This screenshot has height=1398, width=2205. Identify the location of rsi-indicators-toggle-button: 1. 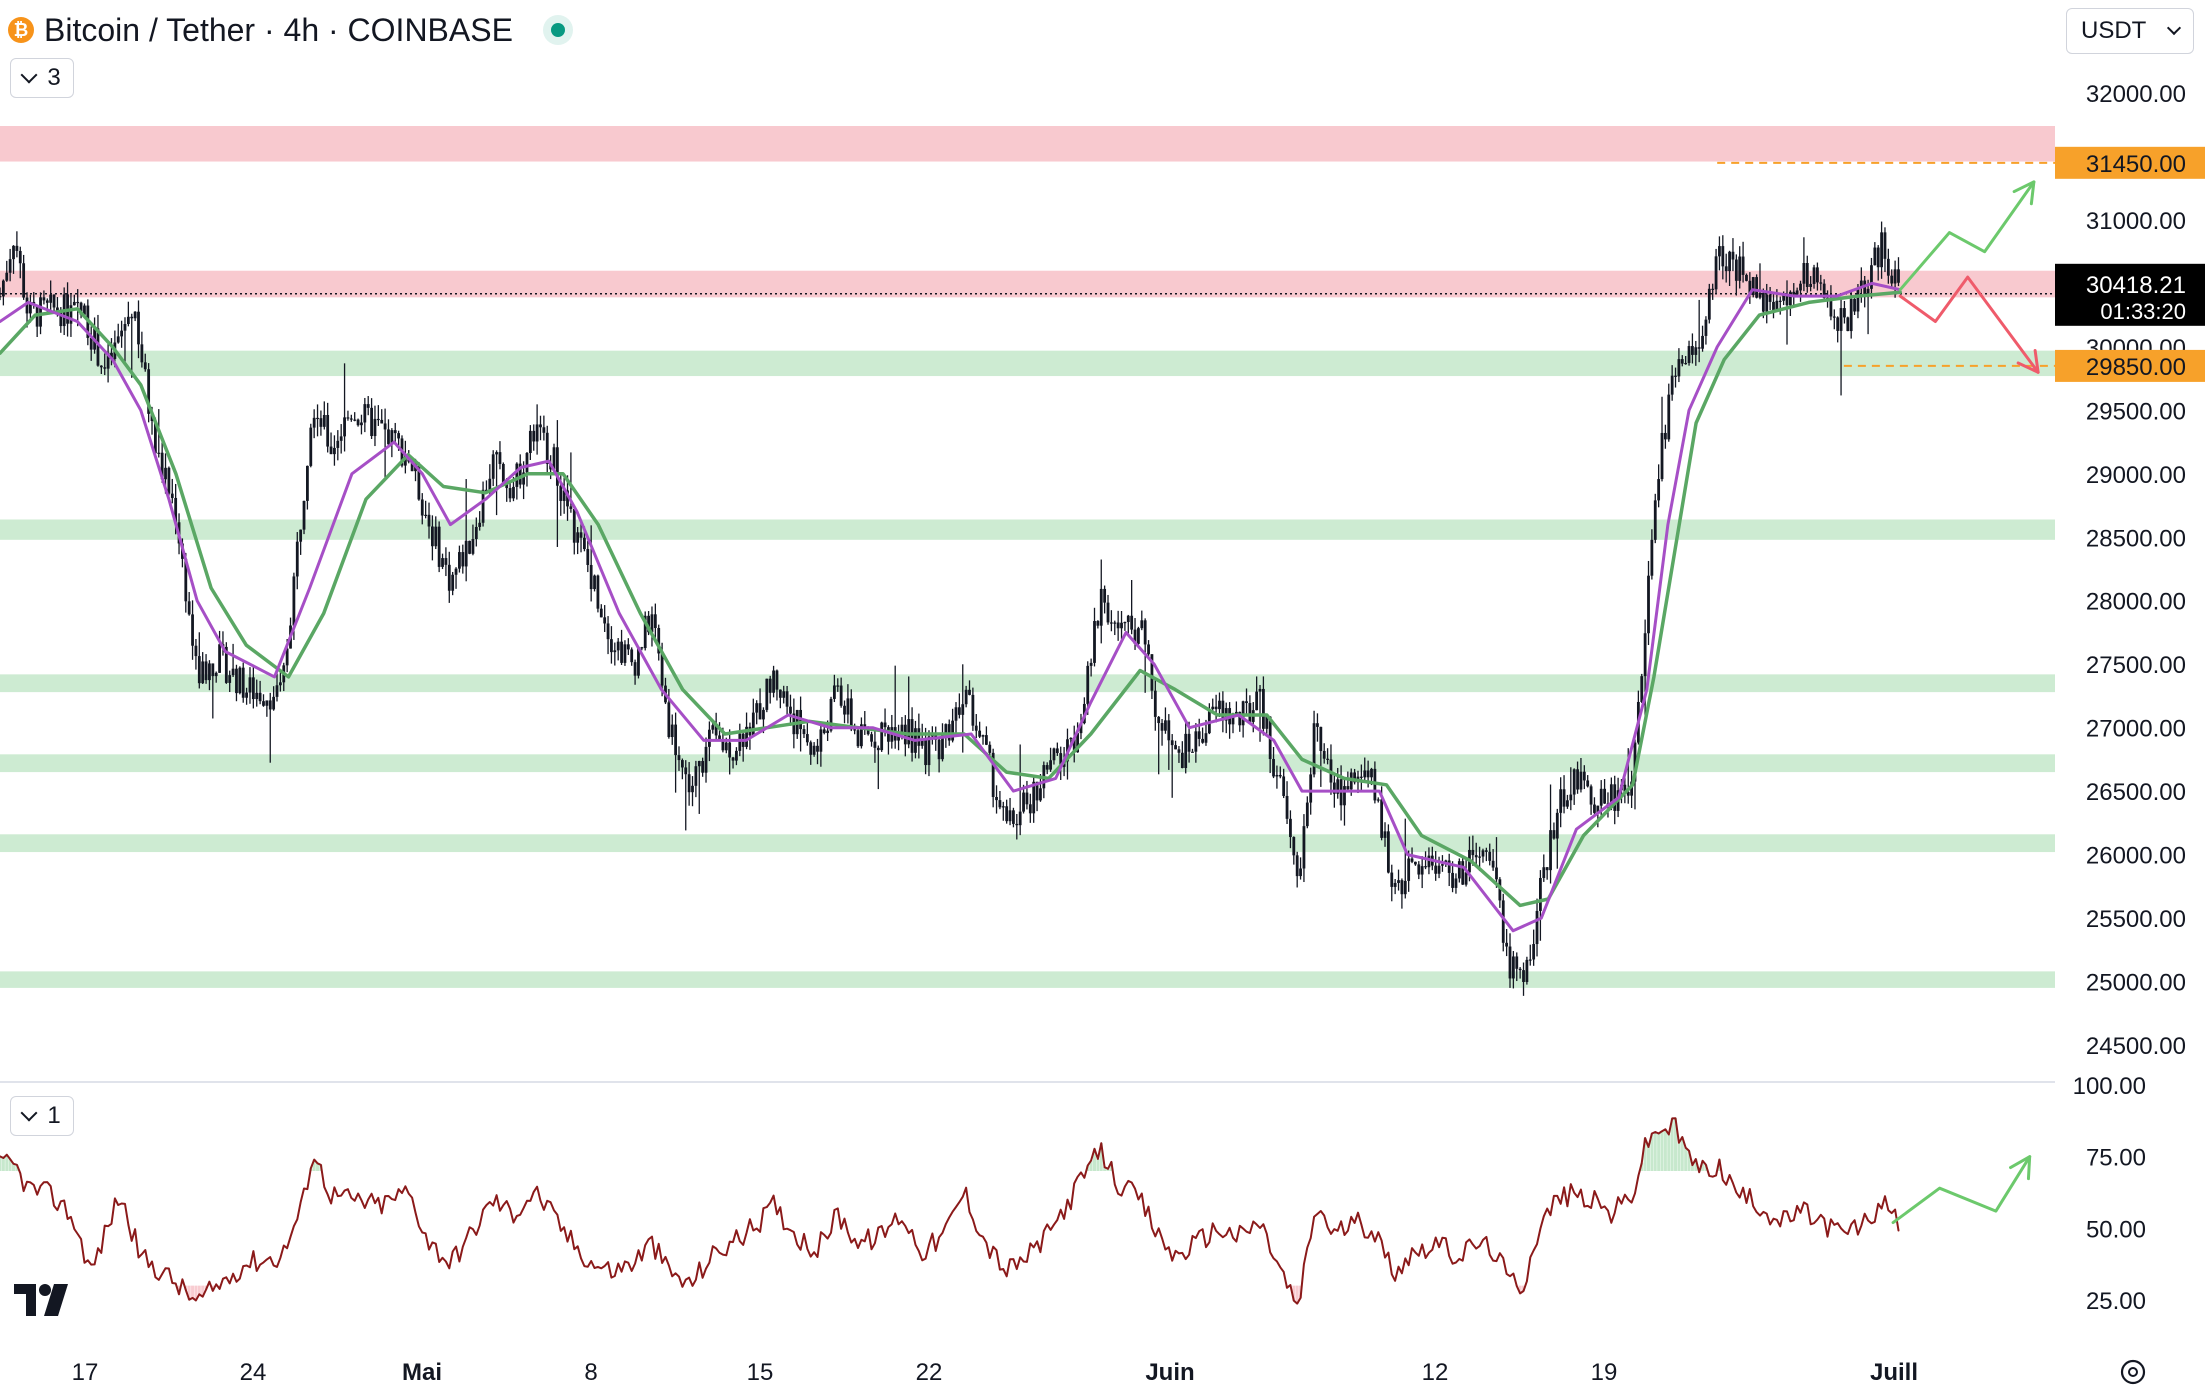
(42, 1116).